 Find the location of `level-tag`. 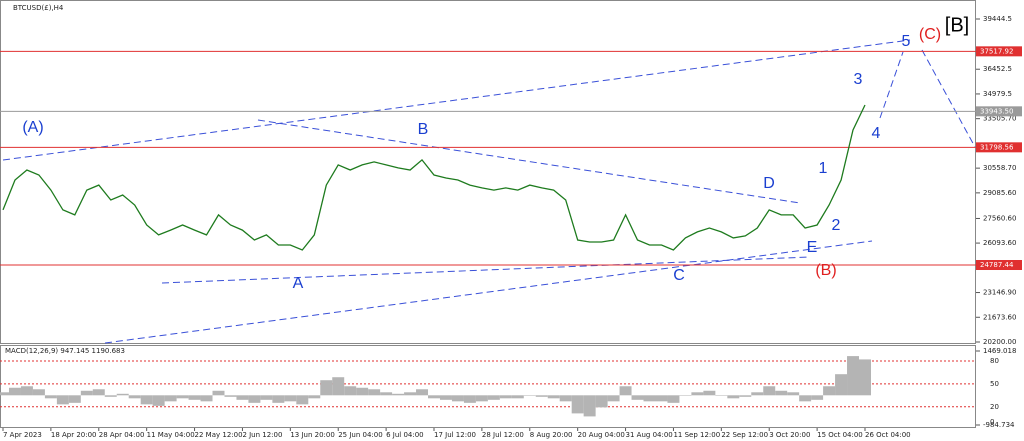

level-tag is located at coordinates (999, 111).